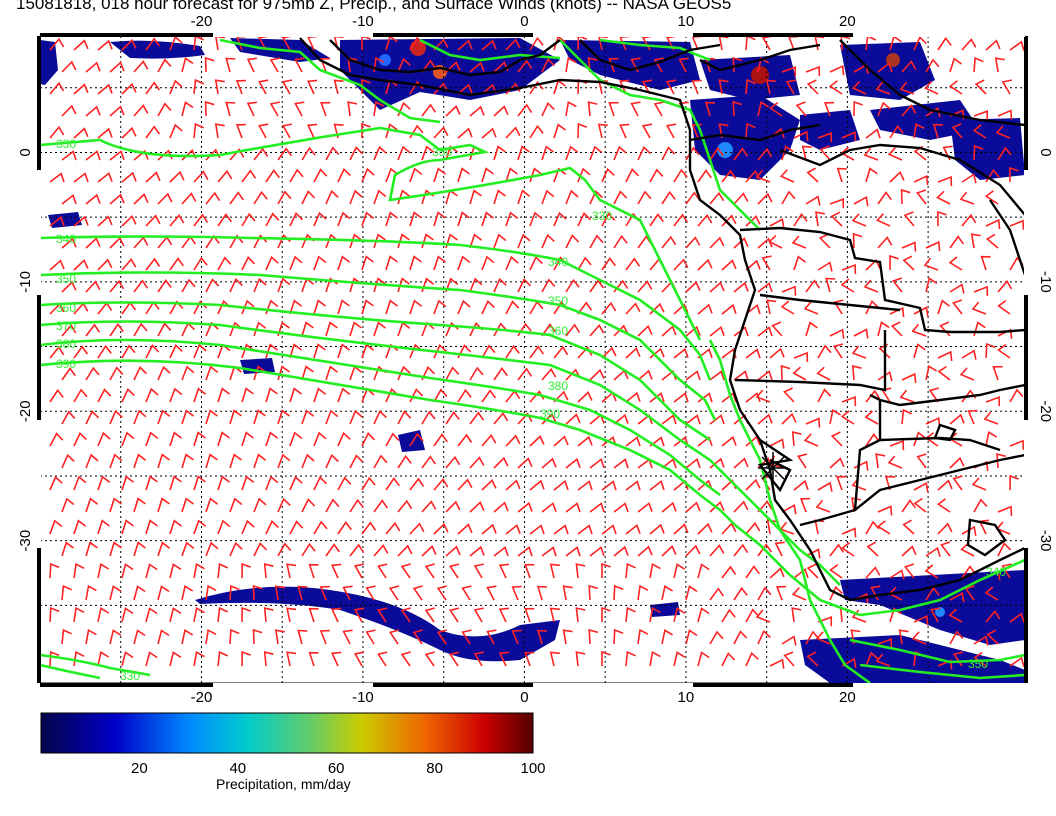 Image resolution: width=1056 pixels, height=816 pixels. I want to click on contour-label-0: 330, so click(66, 144).